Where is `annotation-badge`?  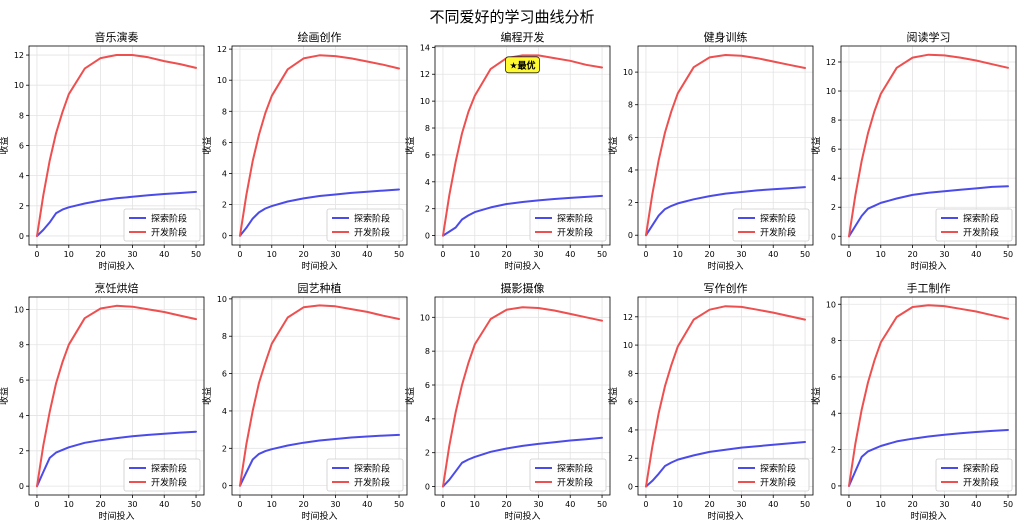
annotation-badge is located at coordinates (522, 65).